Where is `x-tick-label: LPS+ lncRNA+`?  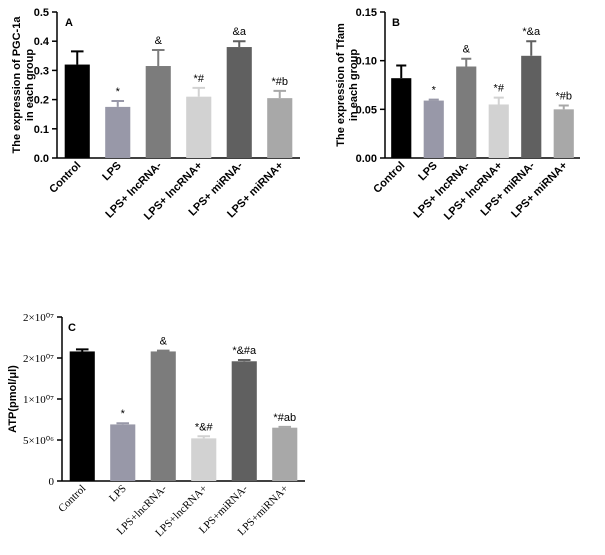
x-tick-label: LPS+ lncRNA+ is located at coordinates (473, 191).